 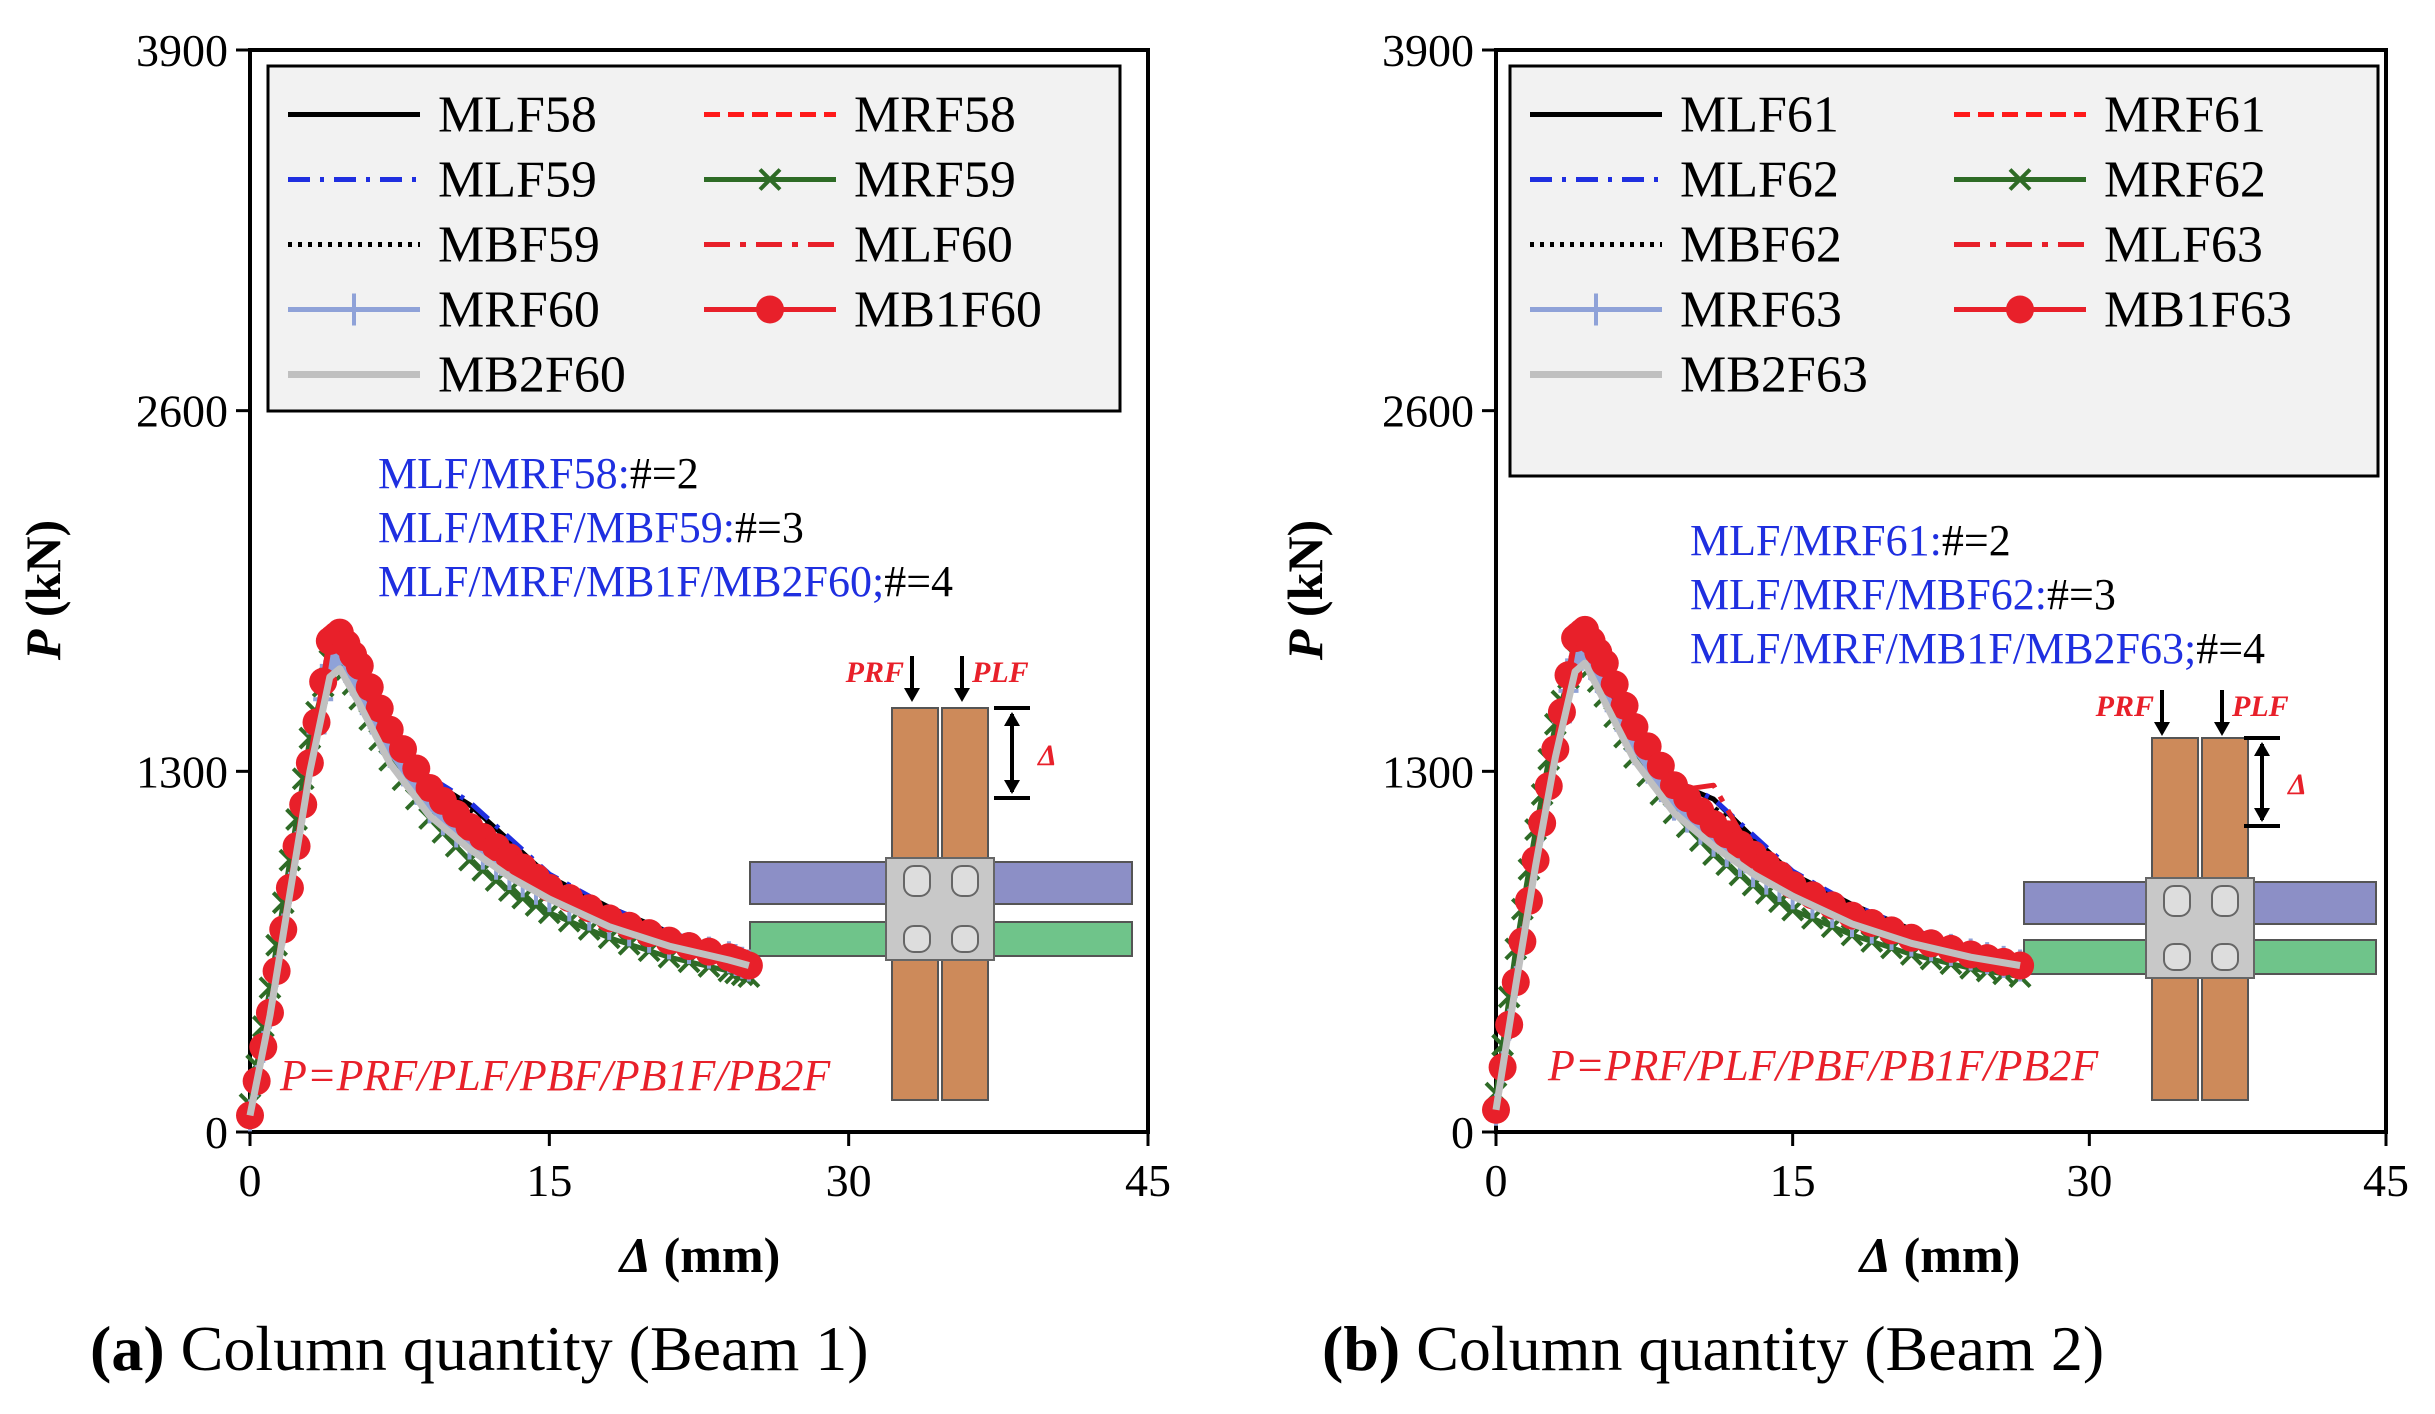 What do you see at coordinates (519, 245) in the screenshot?
I see `legend-label: MBF59` at bounding box center [519, 245].